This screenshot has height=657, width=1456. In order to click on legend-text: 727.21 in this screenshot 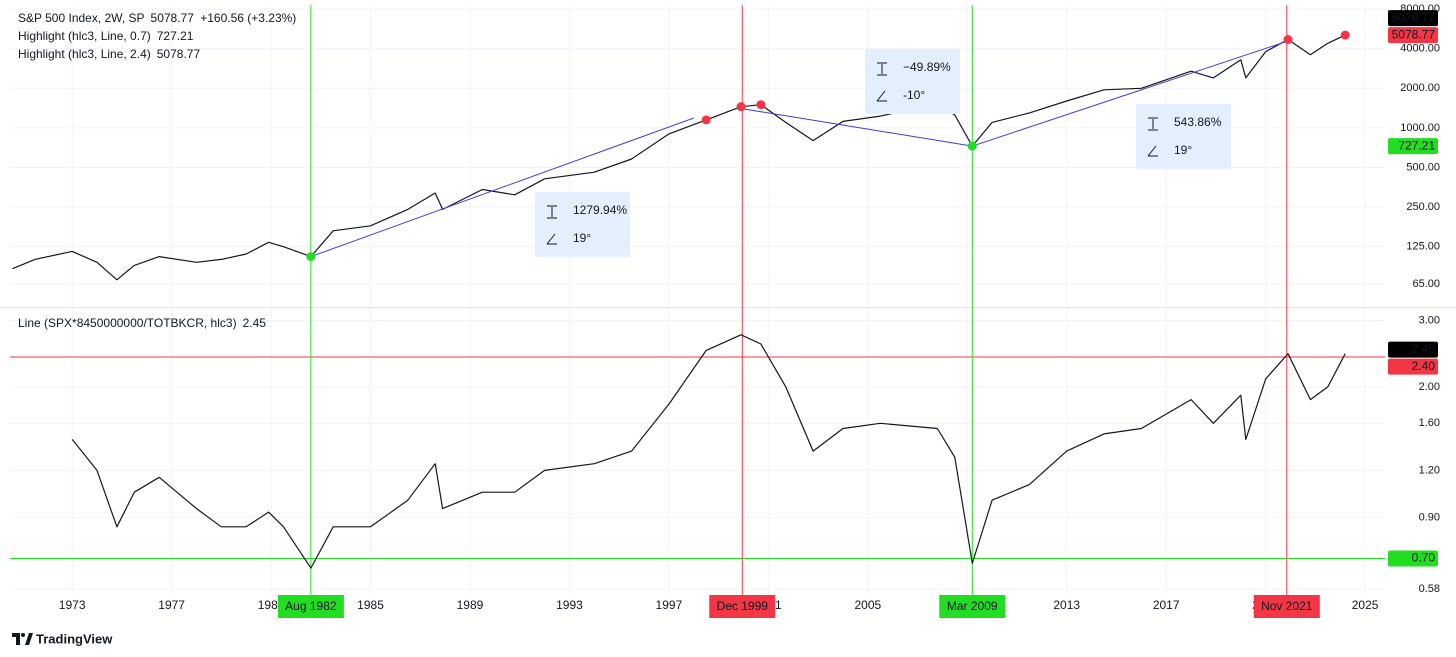, I will do `click(175, 36)`.